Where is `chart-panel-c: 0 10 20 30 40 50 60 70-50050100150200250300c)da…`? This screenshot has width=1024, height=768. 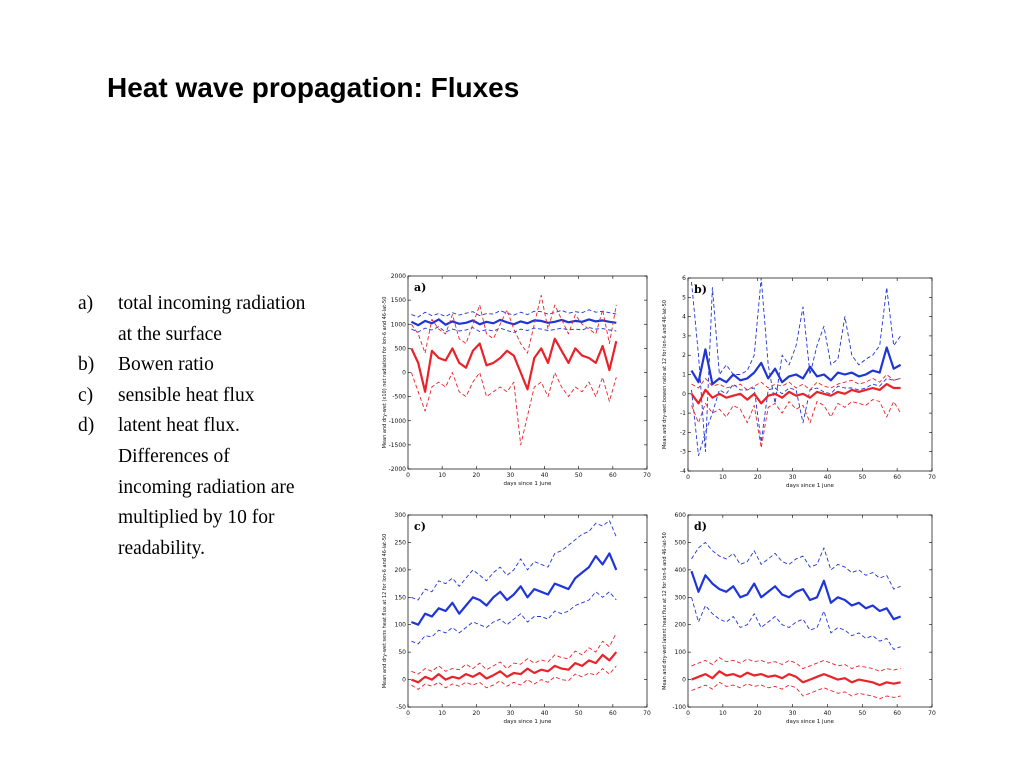 chart-panel-c: 0 10 20 30 40 50 60 70-50050100150200250300c)da… is located at coordinates (516, 618).